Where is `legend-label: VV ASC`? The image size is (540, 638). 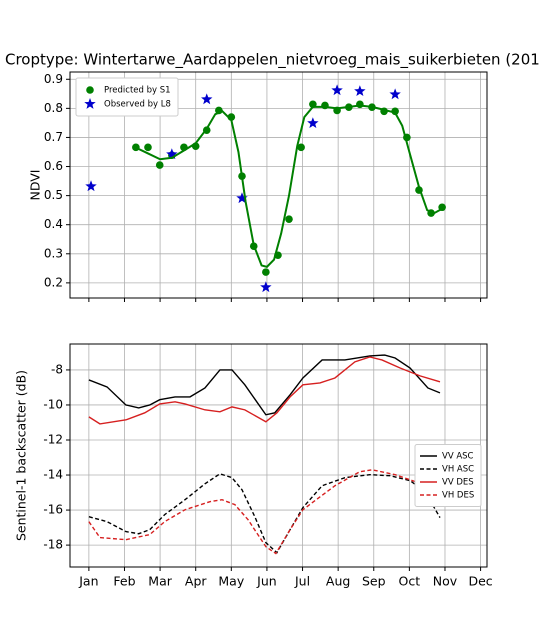 legend-label: VV ASC is located at coordinates (458, 457).